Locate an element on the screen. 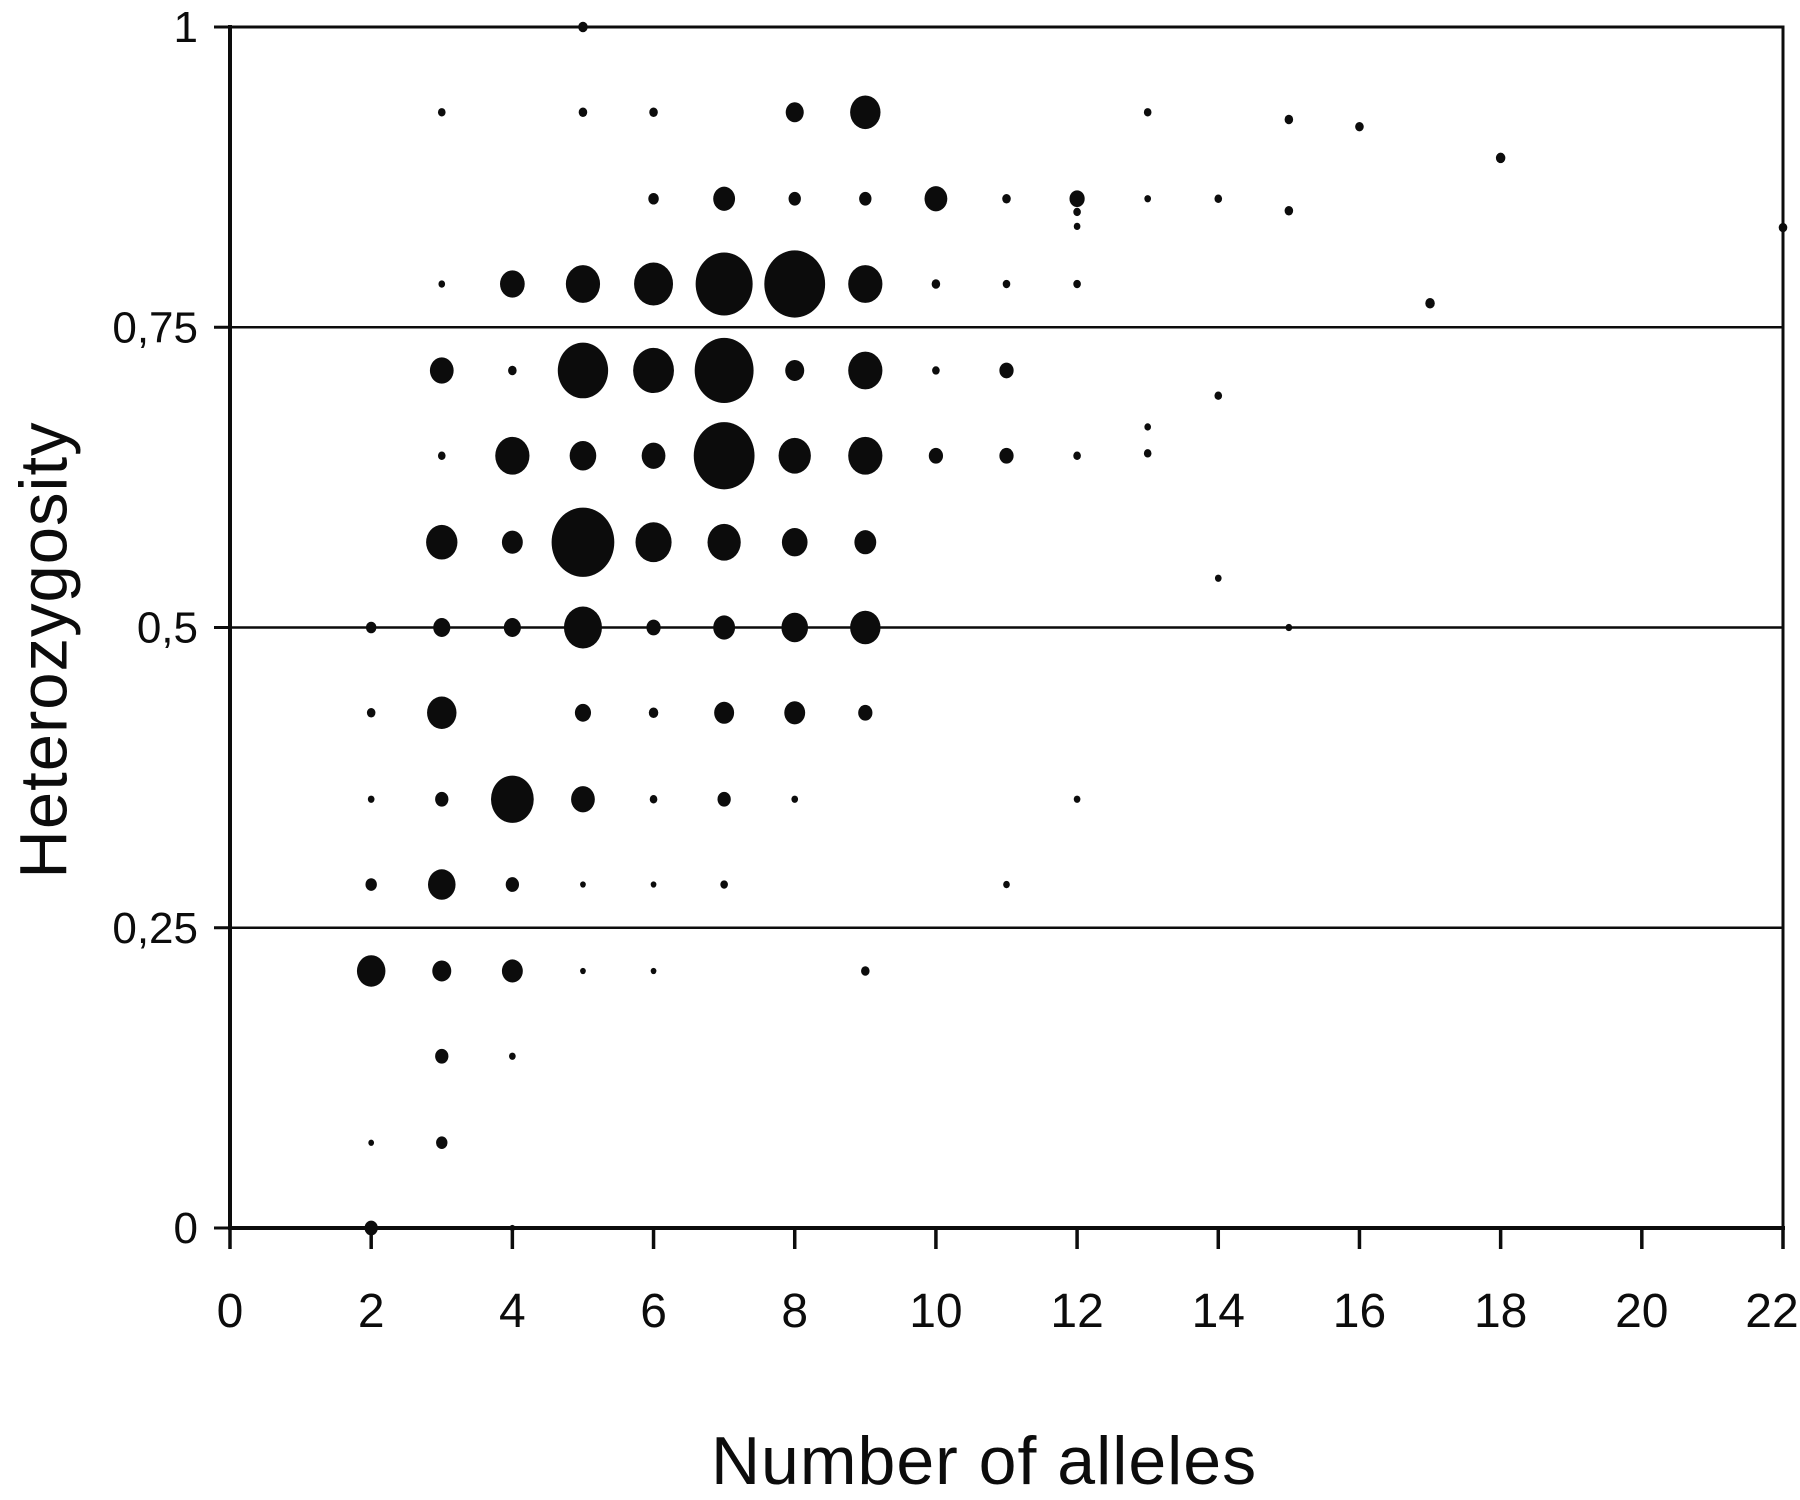  x-tick-label: 10 is located at coordinates (935, 1311).